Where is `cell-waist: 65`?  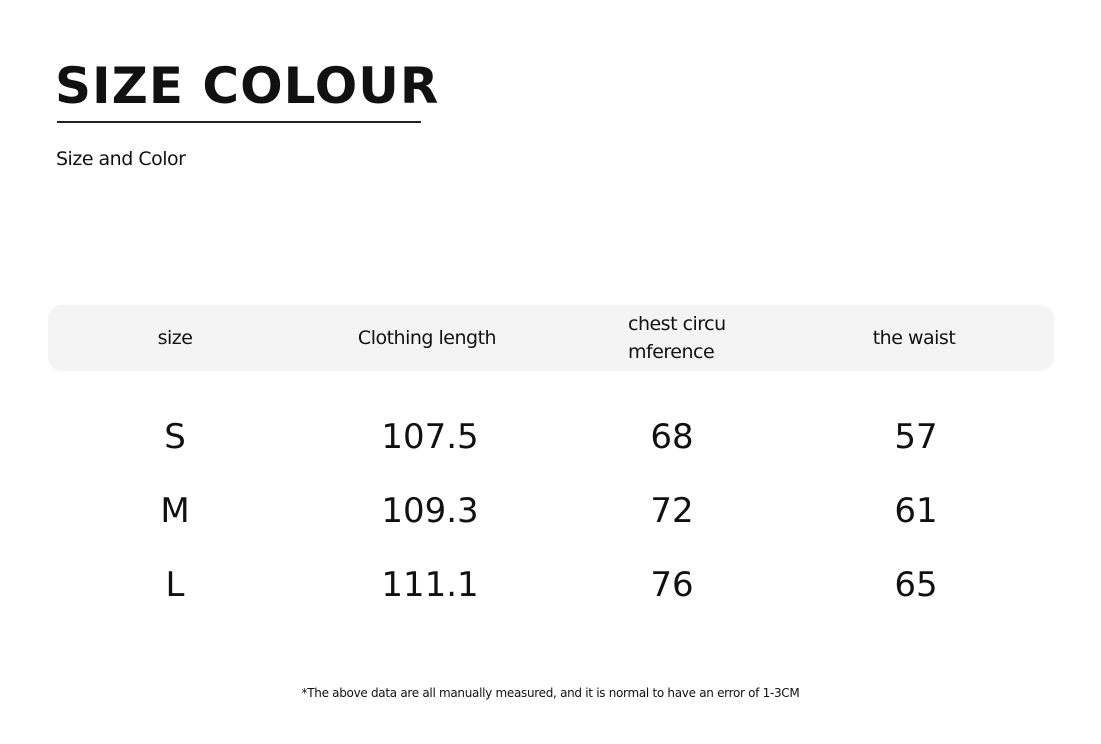 cell-waist: 65 is located at coordinates (916, 585).